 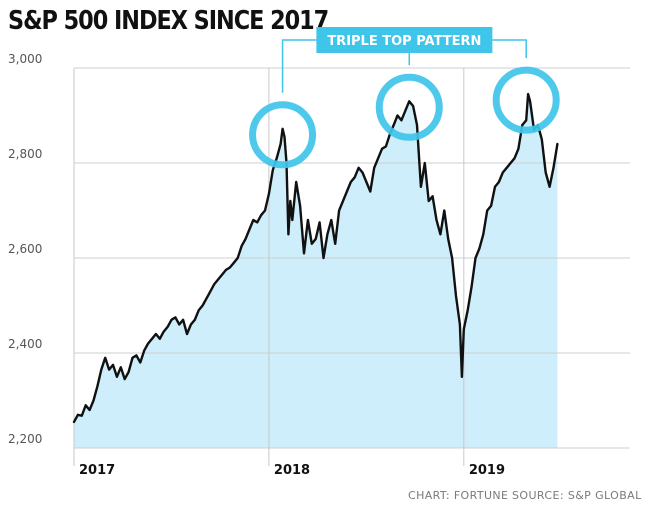 What do you see at coordinates (168, 21) in the screenshot?
I see `chart-title: S&P 500 INDEX SINCE 2017` at bounding box center [168, 21].